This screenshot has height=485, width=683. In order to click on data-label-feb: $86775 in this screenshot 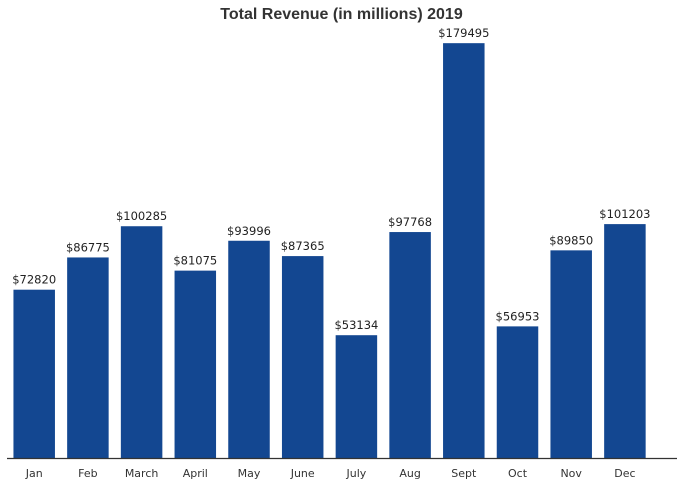, I will do `click(88, 247)`.